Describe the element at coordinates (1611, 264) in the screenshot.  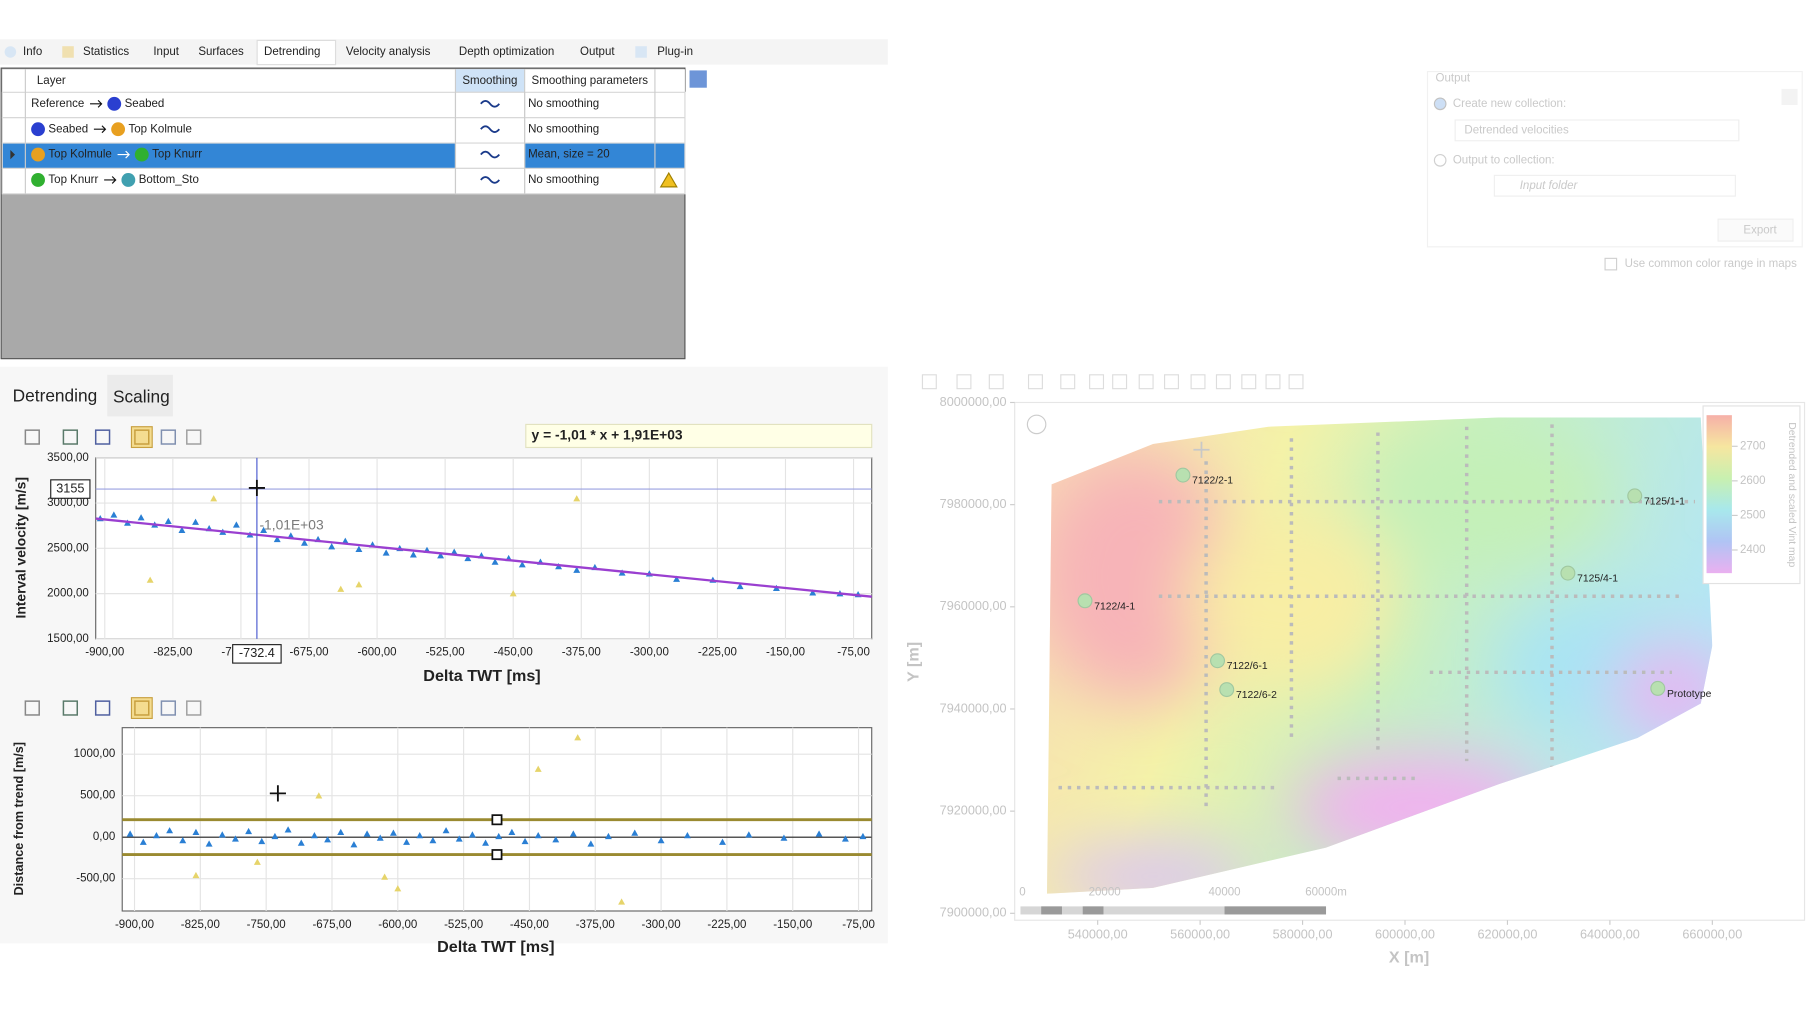
I see `checkbox` at that location.